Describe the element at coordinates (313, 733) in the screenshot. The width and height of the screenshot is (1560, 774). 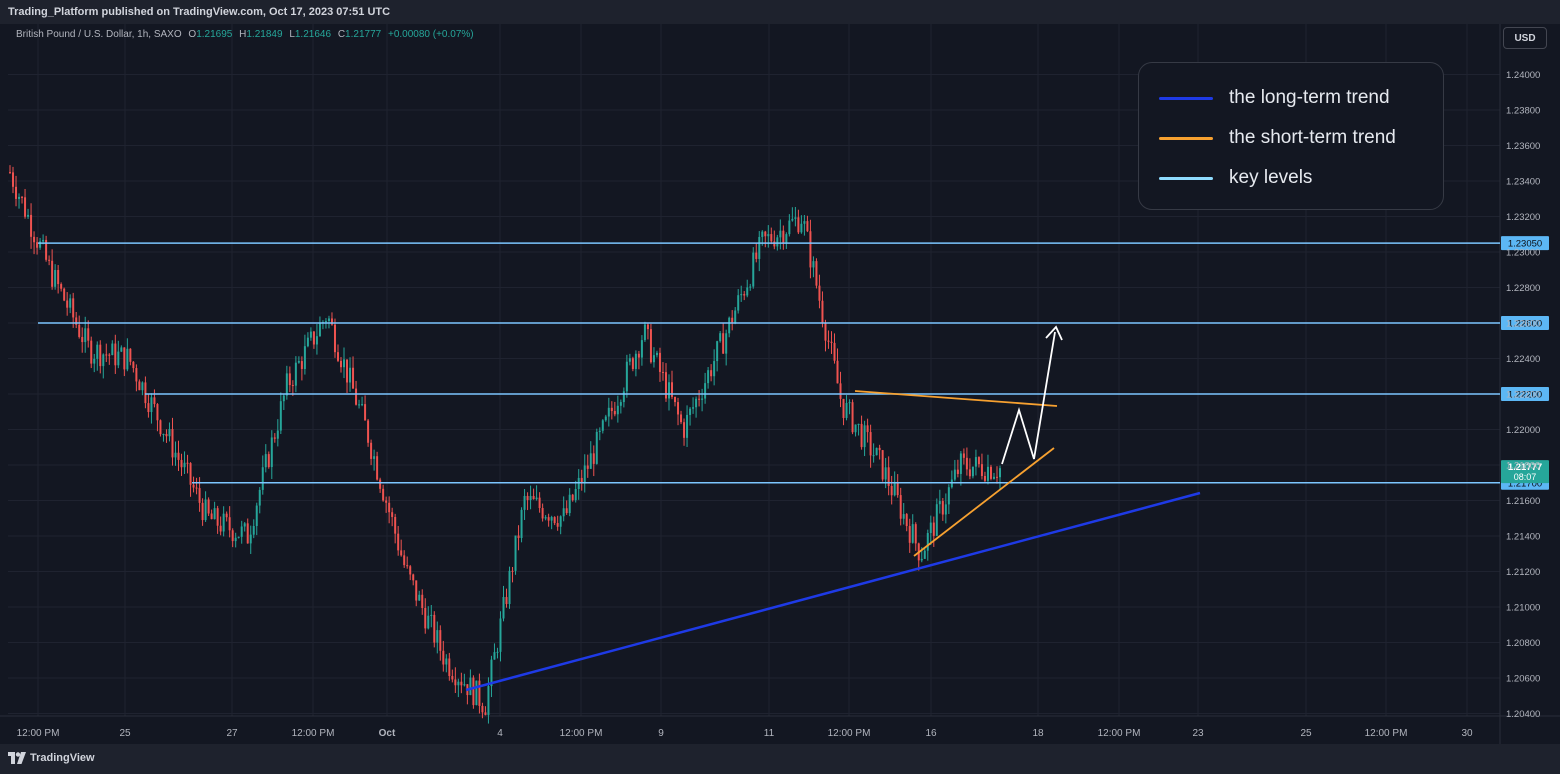
I see `time-tick-label: 12:00 PM` at that location.